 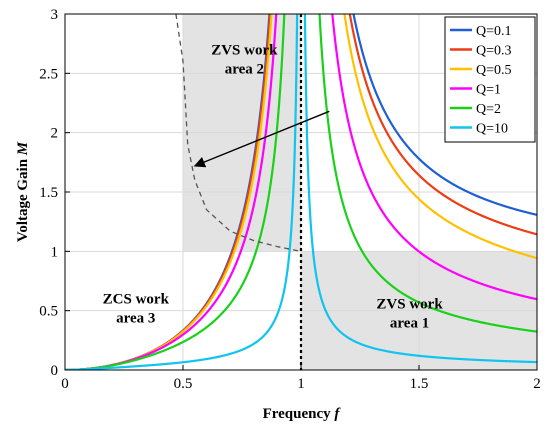 I want to click on y-axis-label: Voltage Gain M, so click(x=23, y=191).